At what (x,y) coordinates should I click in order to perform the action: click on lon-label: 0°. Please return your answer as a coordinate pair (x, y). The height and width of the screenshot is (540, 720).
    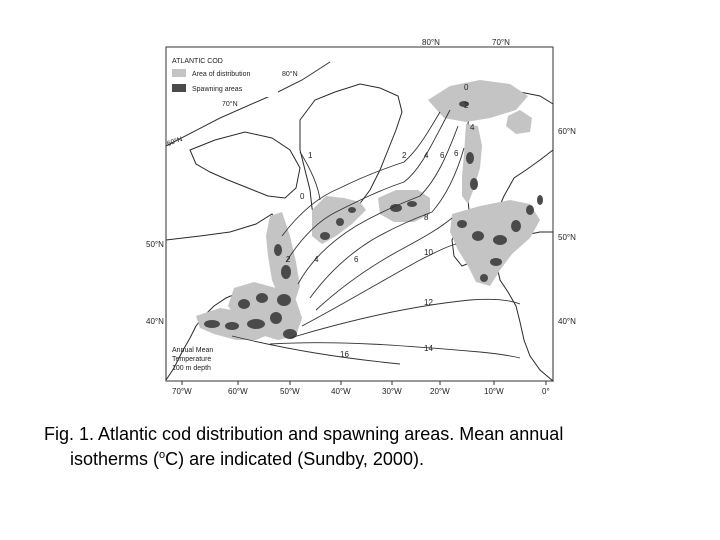
    Looking at the image, I should click on (546, 391).